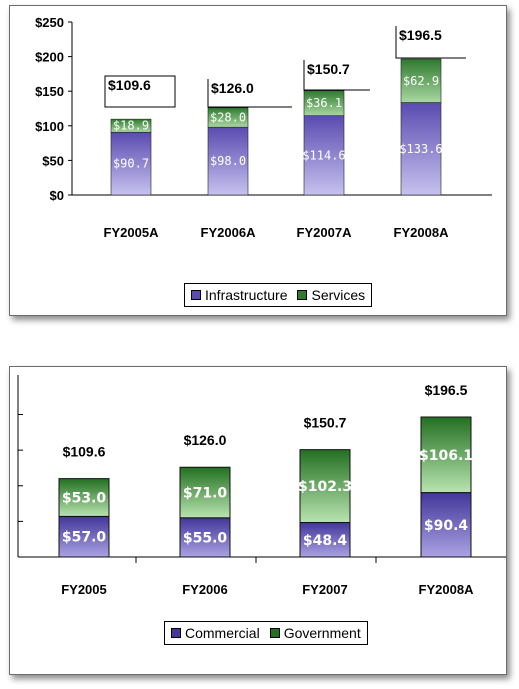  I want to click on top-chart-legend: Infrastructure Services, so click(278, 295).